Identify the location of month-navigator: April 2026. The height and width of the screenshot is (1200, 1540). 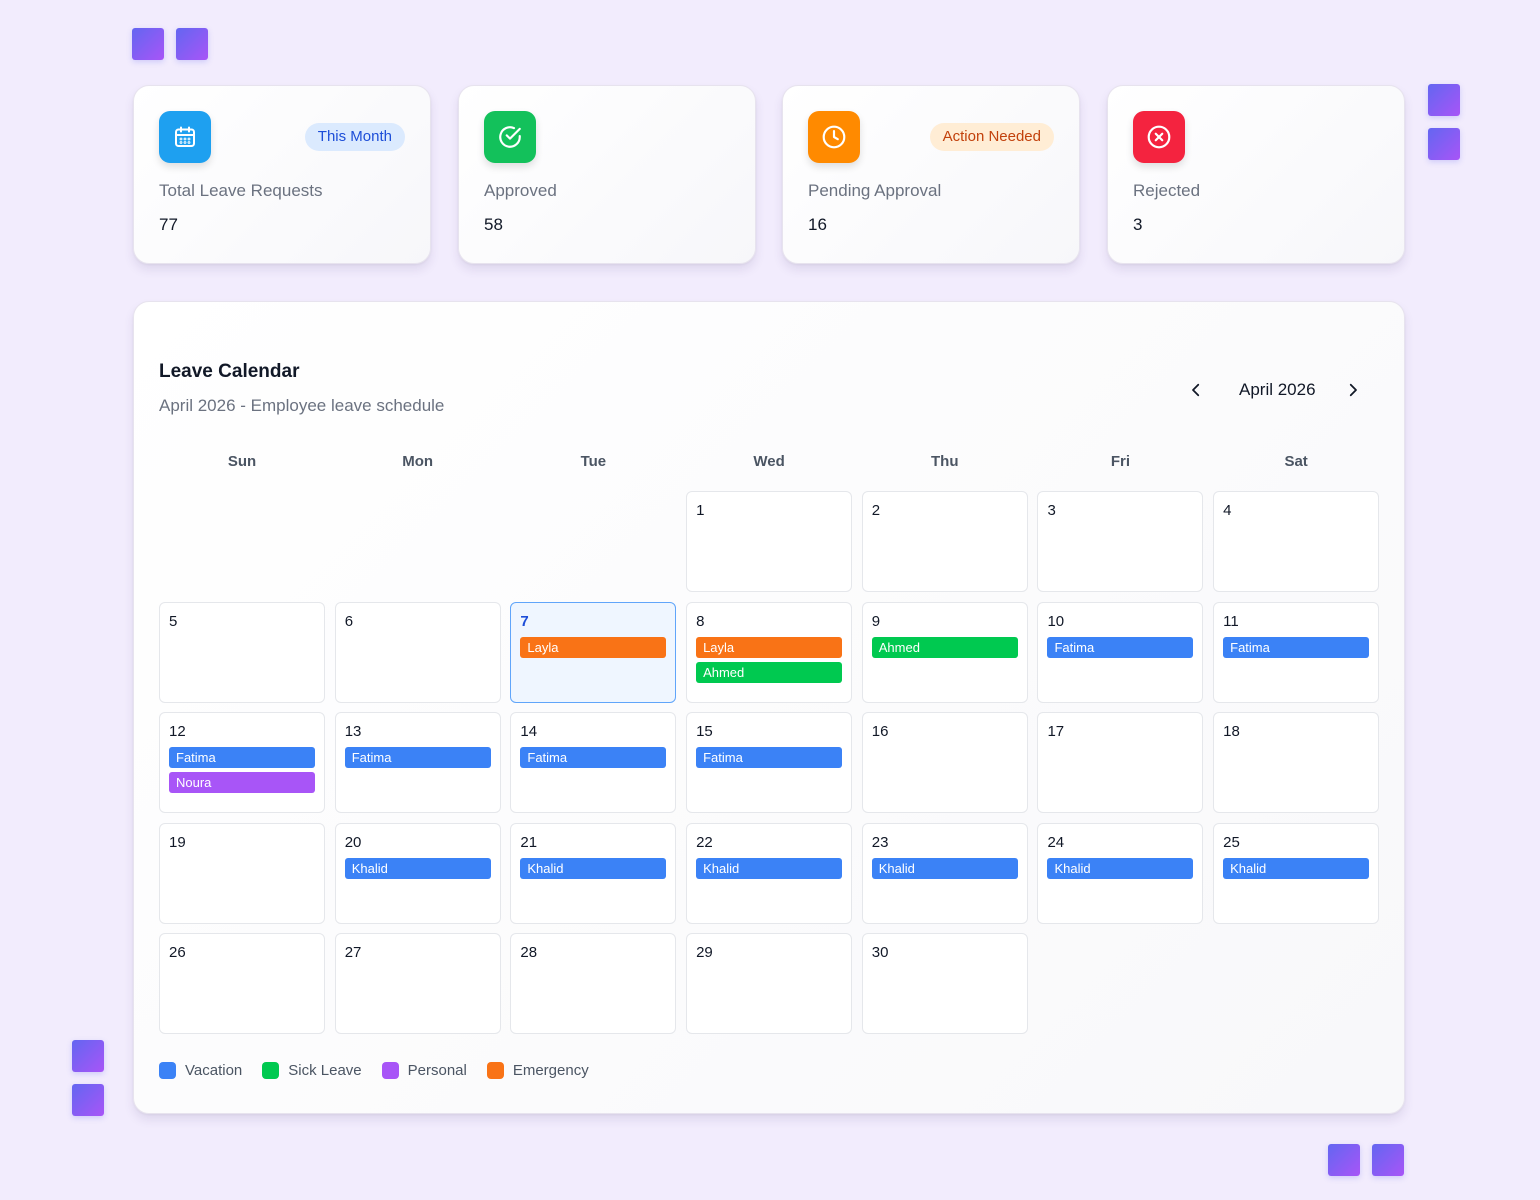
(1274, 390).